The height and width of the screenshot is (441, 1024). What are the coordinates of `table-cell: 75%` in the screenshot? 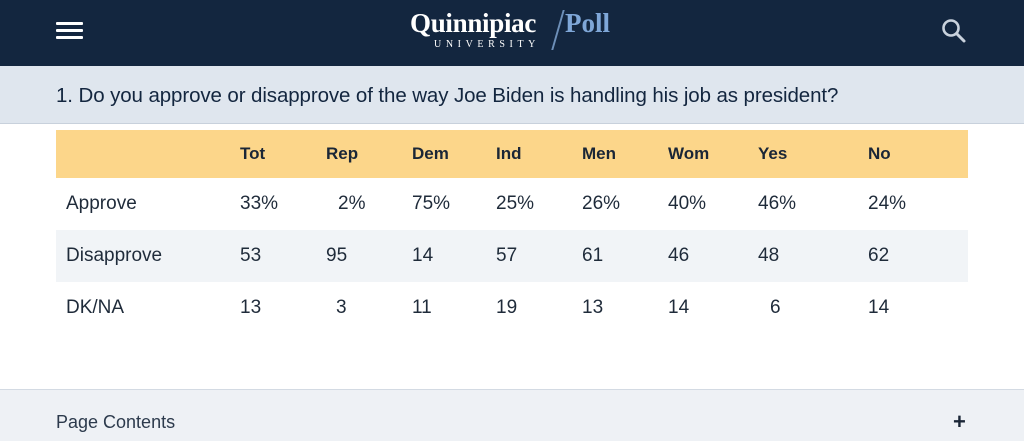 It's located at (431, 204).